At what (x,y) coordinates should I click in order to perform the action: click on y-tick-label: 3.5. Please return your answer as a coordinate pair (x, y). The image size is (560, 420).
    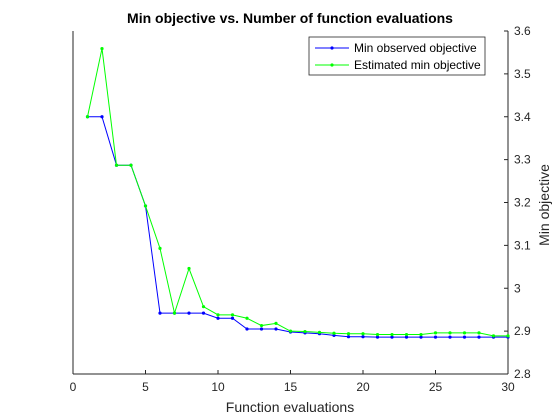
    Looking at the image, I should click on (522, 74).